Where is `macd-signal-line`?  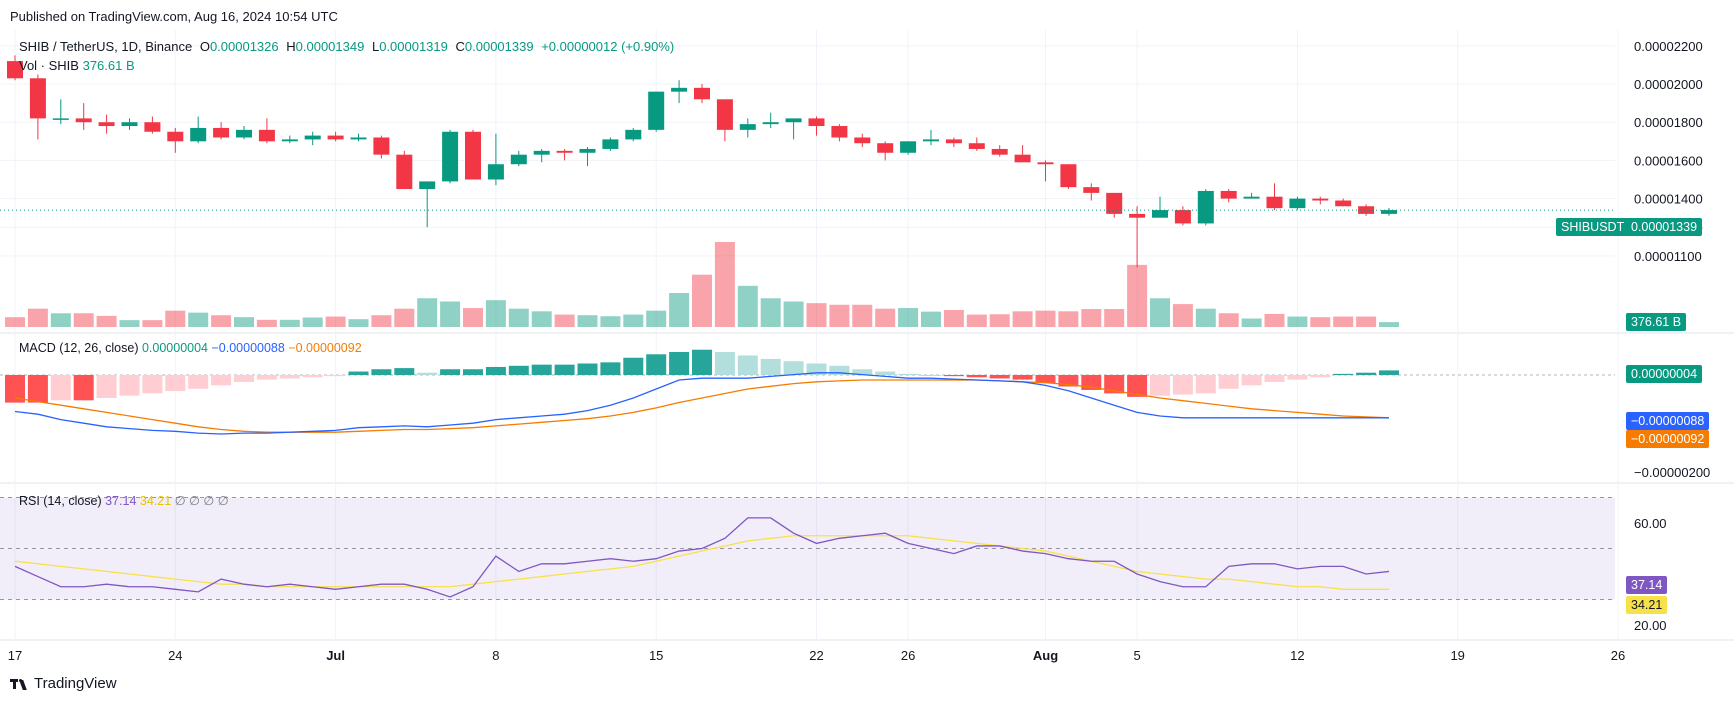 macd-signal-line is located at coordinates (702, 406).